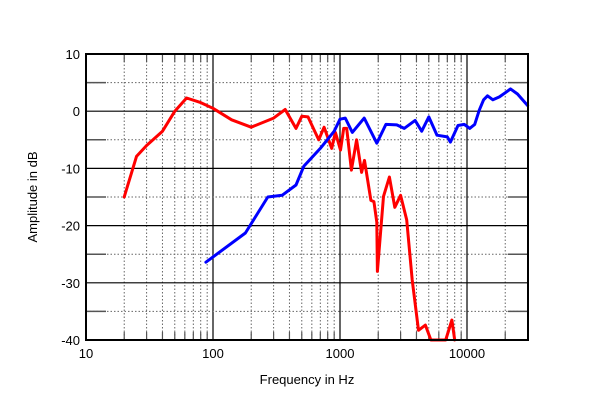 This screenshot has width=600, height=407. Describe the element at coordinates (282, 353) in the screenshot. I see `x-axis-tick-labels: 10 100 1000 10000` at that location.